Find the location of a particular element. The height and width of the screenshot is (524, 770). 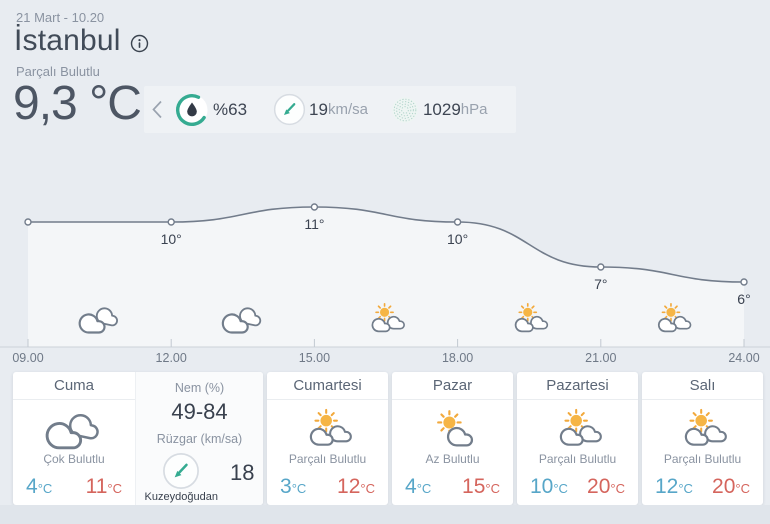

day-summary-cuma: Cuma Çok Bulutlu 4°C 11°C is located at coordinates (74, 438).